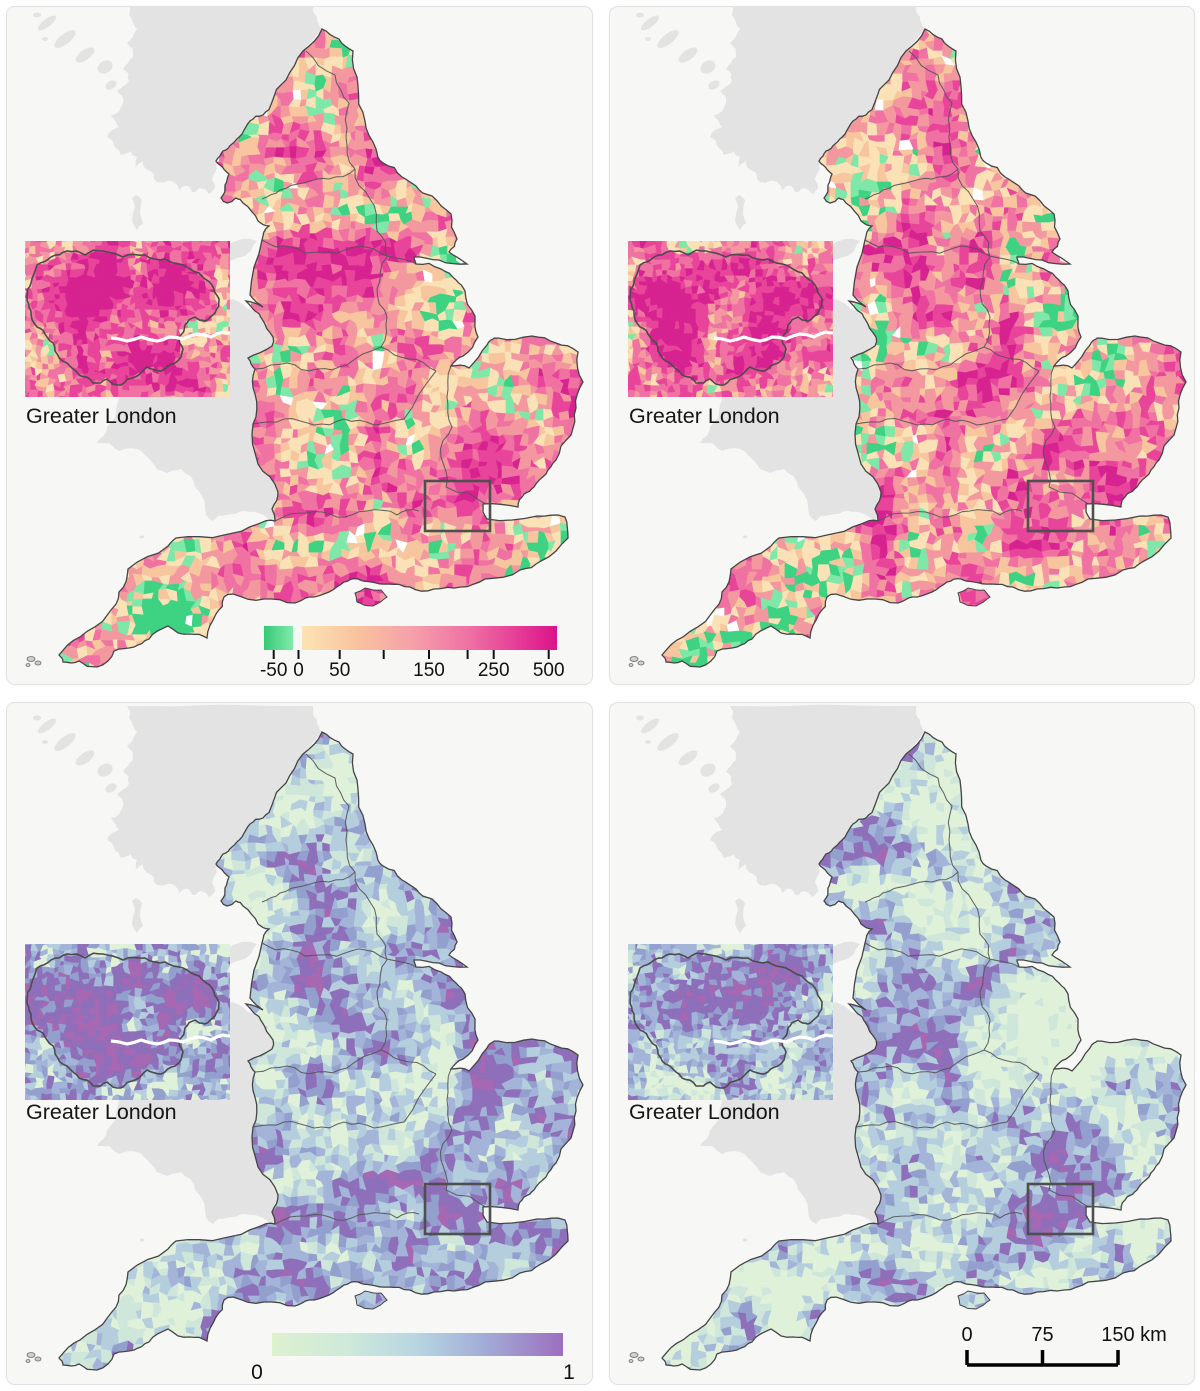 This screenshot has height=1391, width=1200. What do you see at coordinates (1042, 1335) in the screenshot?
I see `svg-text: 75` at bounding box center [1042, 1335].